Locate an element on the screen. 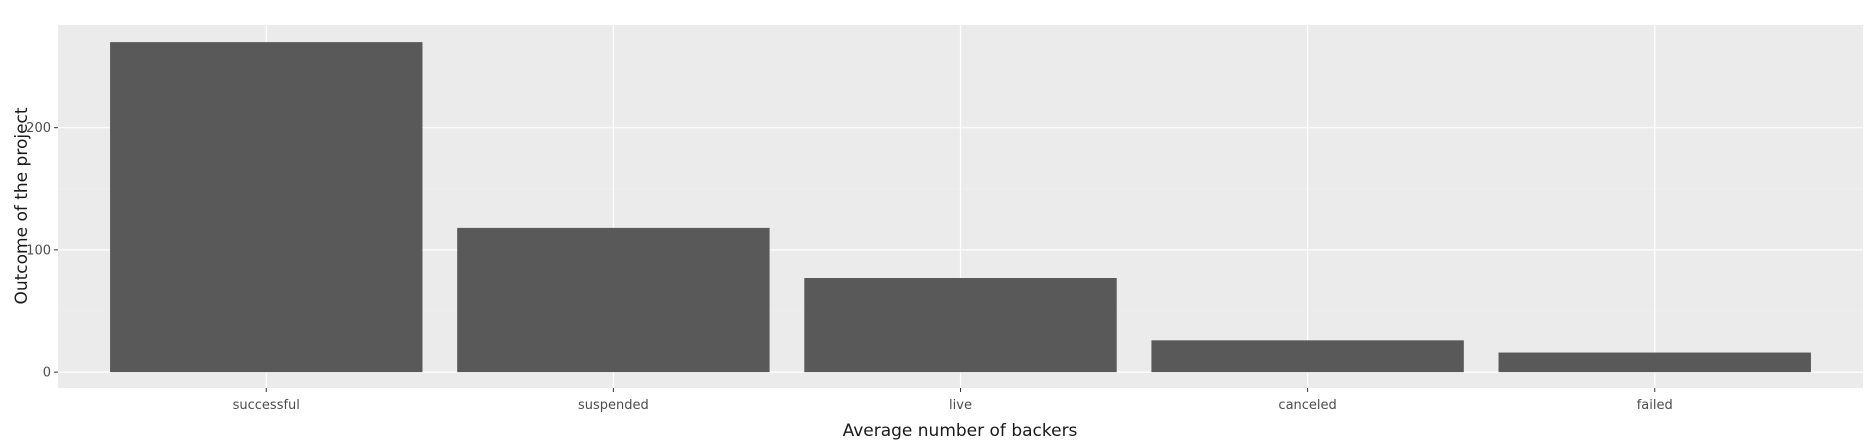  x-tick-label-canceled: canceled is located at coordinates (1307, 405).